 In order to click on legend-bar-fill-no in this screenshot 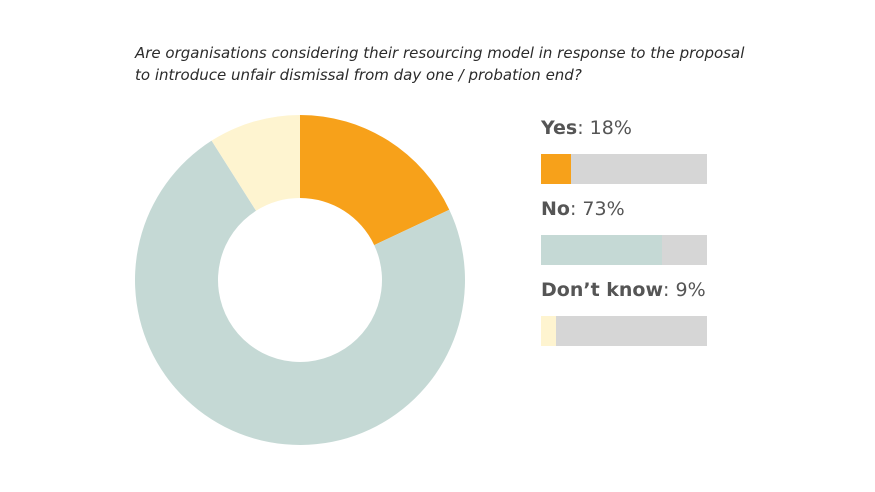, I will do `click(602, 250)`.